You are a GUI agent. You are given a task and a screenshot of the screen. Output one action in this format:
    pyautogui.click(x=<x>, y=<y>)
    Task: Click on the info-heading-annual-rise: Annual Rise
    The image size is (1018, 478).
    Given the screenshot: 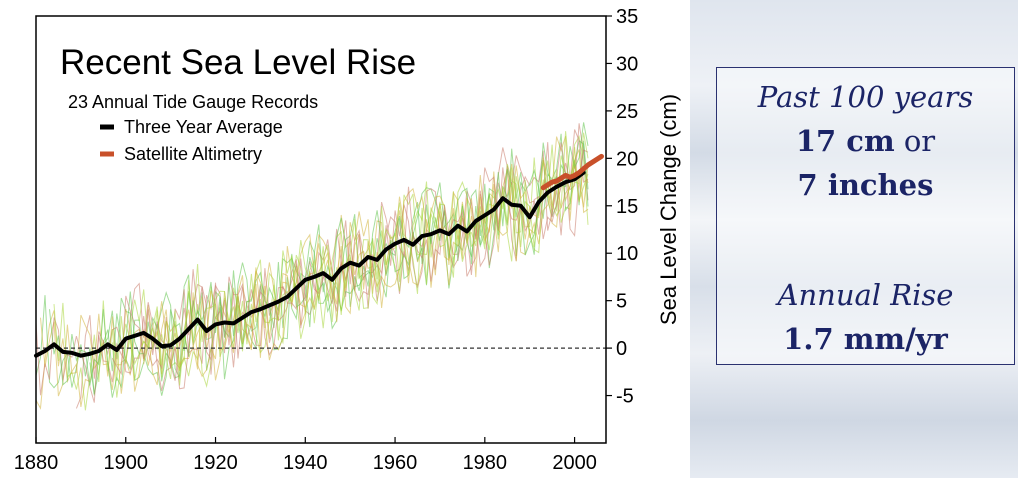 What is the action you would take?
    pyautogui.click(x=865, y=295)
    